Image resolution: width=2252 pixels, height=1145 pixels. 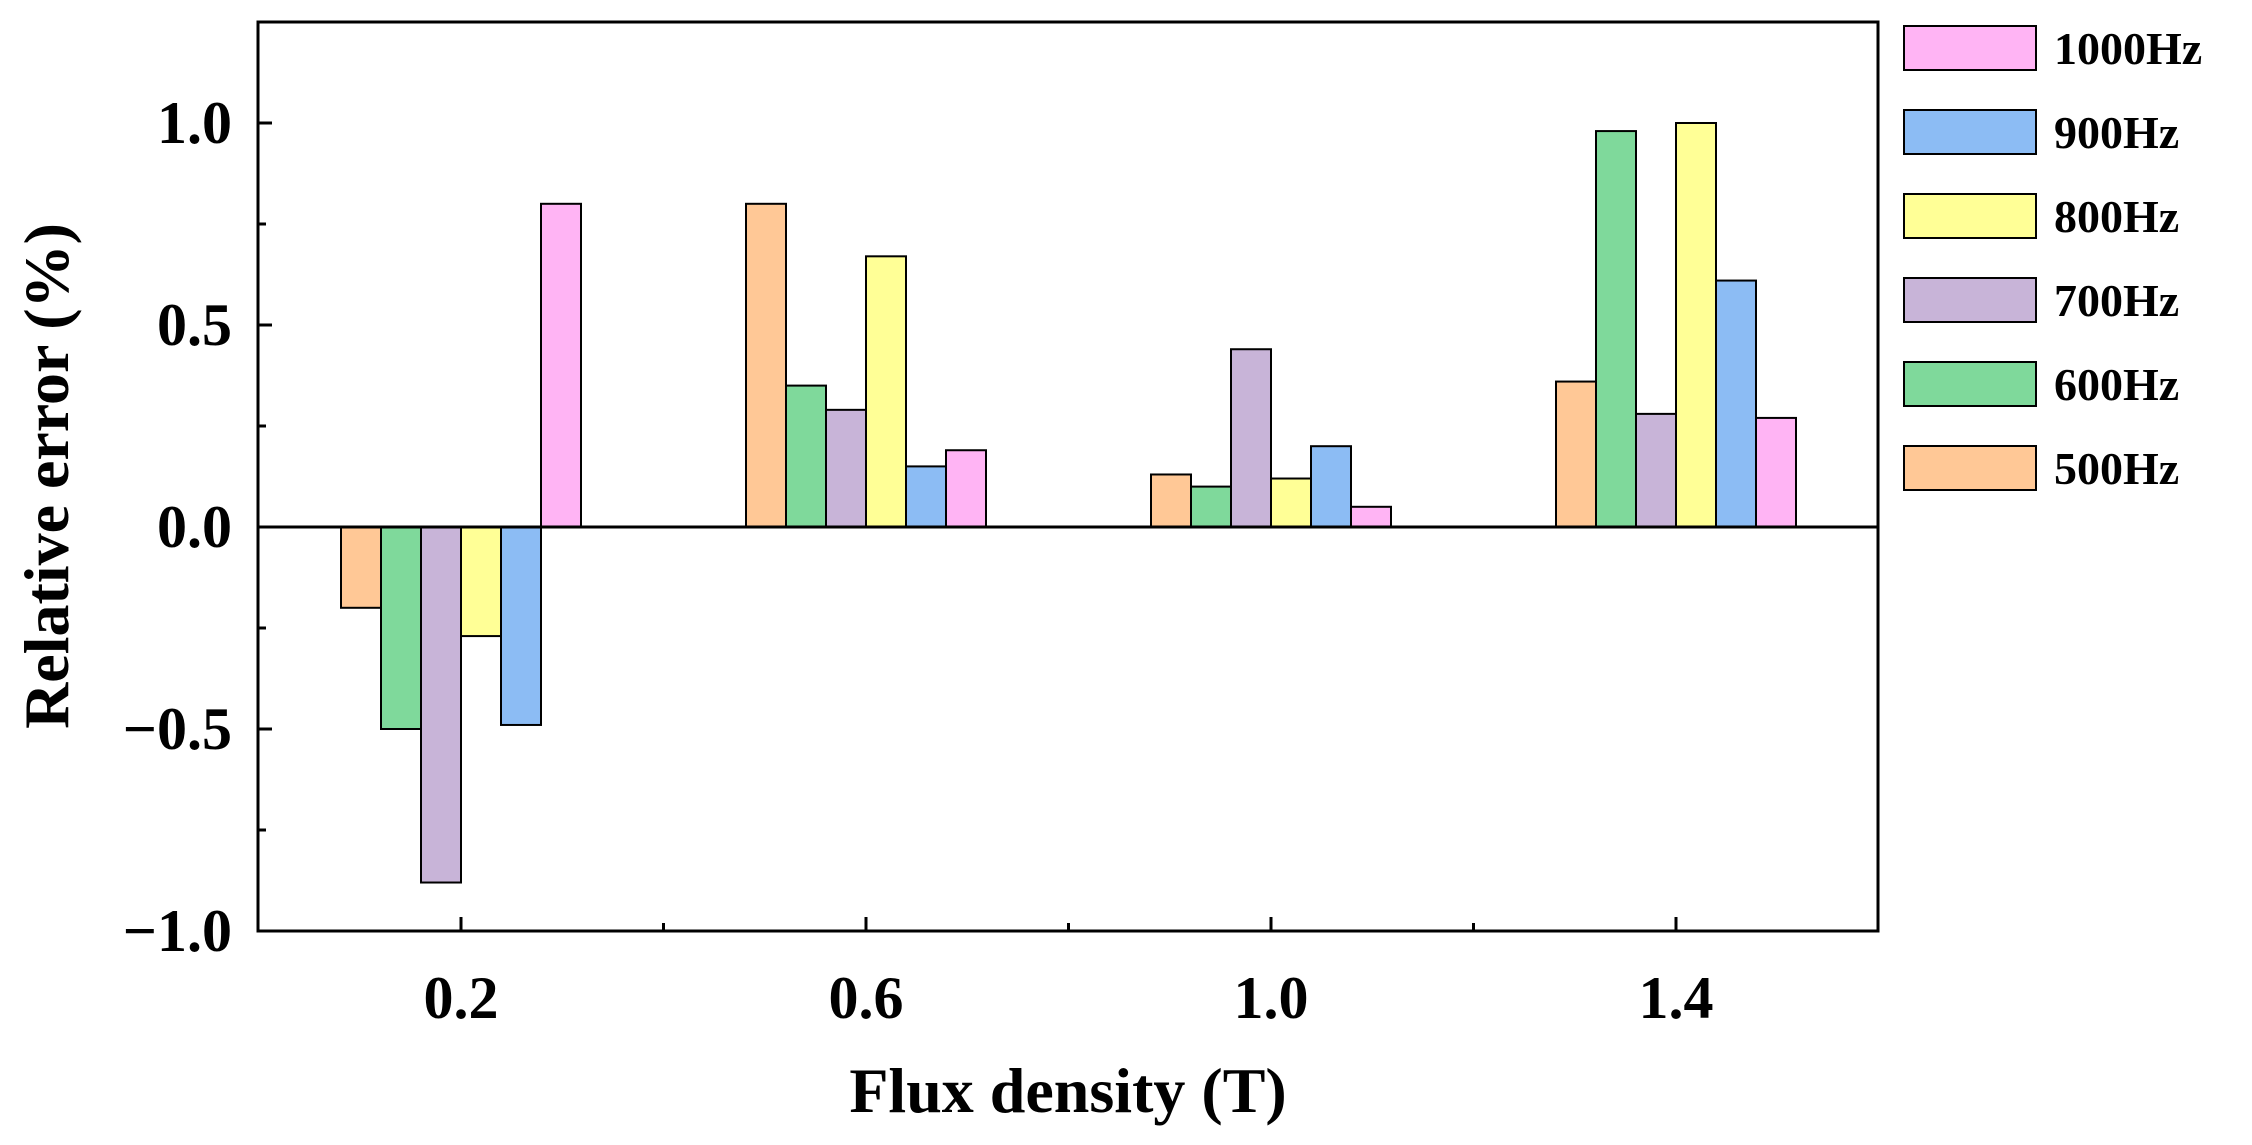 I want to click on bar-900Hz-1.0, so click(x=1331, y=487).